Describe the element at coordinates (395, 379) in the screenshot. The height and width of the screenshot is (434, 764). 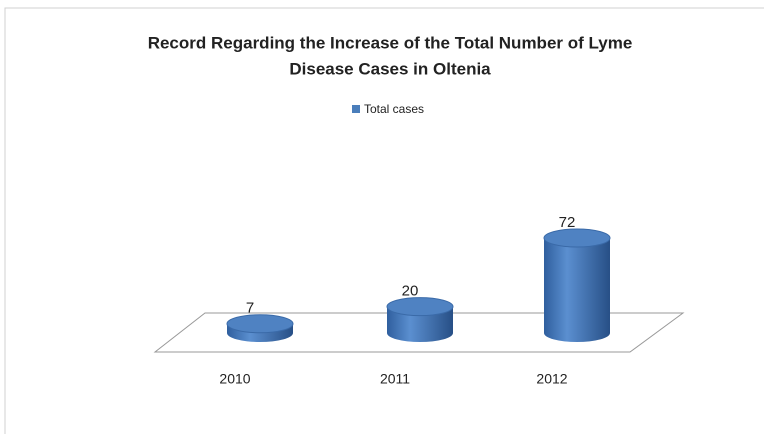
I see `x-tick-label: 2011` at that location.